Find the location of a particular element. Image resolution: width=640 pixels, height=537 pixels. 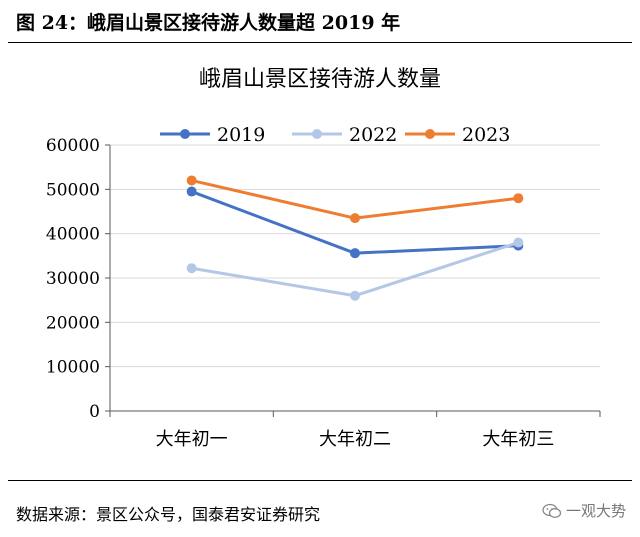

y-tick-label: 60000 is located at coordinates (73, 146).